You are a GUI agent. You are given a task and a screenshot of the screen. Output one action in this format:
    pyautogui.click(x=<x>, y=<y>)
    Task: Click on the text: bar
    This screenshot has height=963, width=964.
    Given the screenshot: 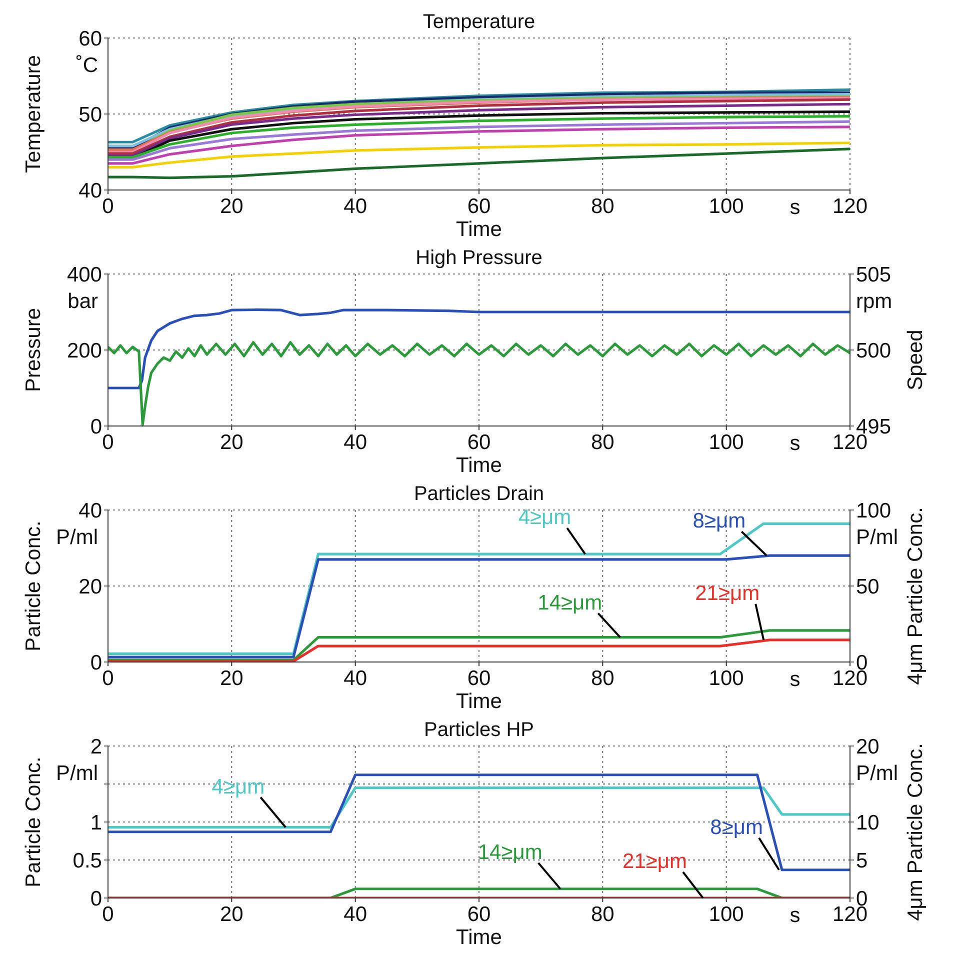 What is the action you would take?
    pyautogui.click(x=83, y=301)
    